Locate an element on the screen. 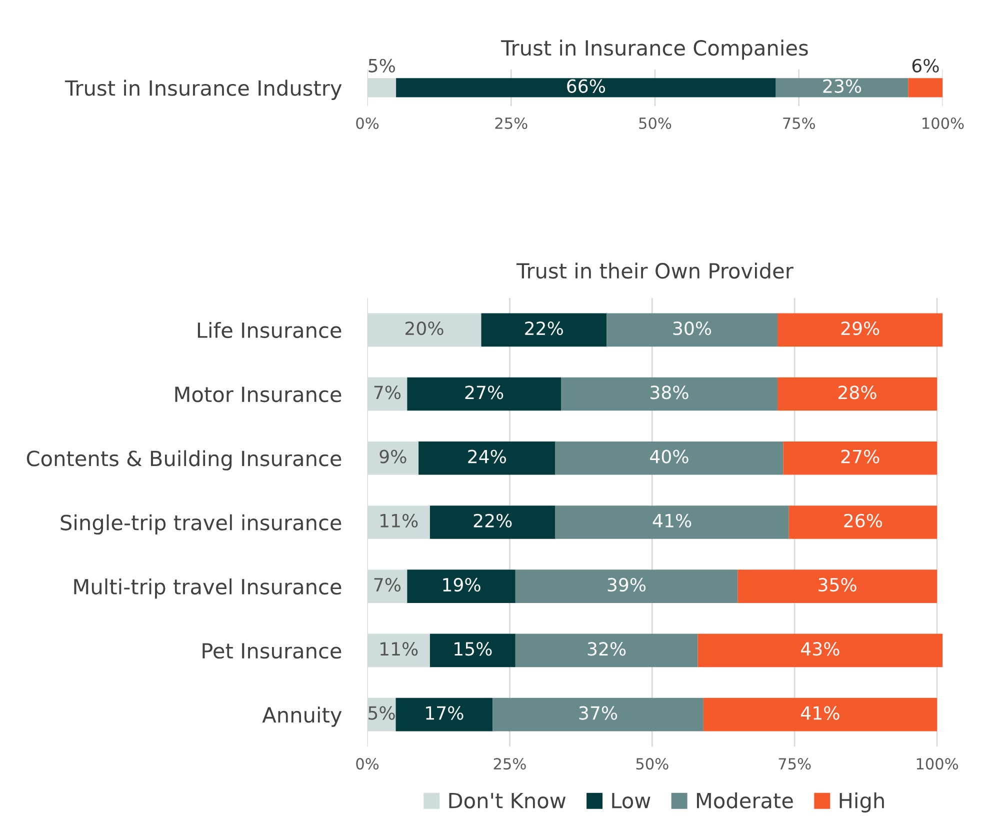  data-label: 23% is located at coordinates (842, 86).